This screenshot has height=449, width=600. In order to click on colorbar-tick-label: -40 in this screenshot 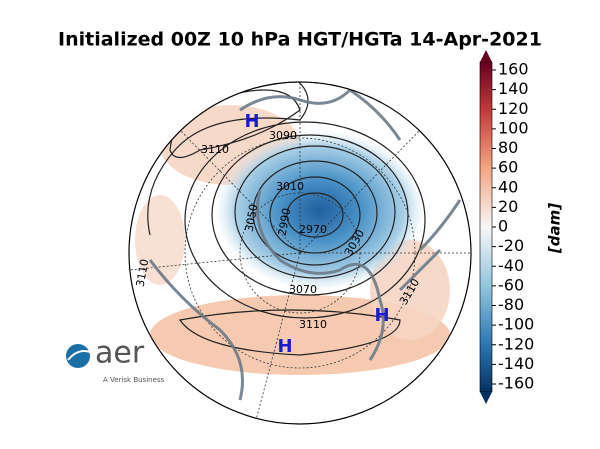, I will do `click(511, 265)`.